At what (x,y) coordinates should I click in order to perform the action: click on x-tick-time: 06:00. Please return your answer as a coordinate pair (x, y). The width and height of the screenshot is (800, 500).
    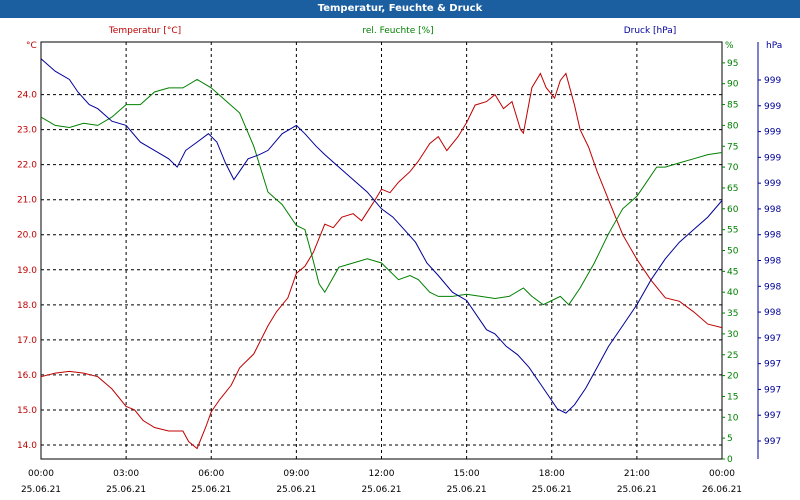
    Looking at the image, I should click on (211, 474).